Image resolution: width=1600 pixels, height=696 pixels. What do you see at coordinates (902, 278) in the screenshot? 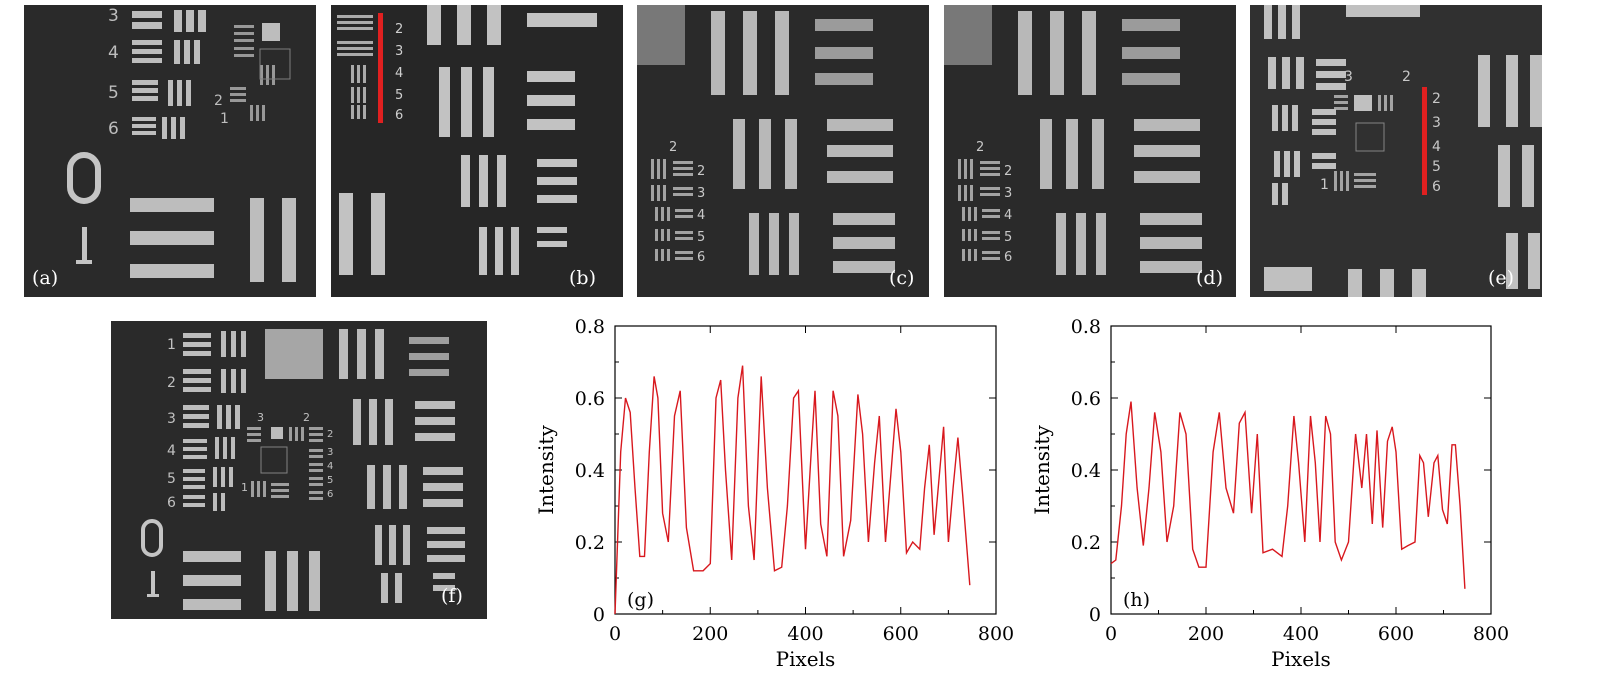
I see `panel-label-c: (c)` at bounding box center [902, 278].